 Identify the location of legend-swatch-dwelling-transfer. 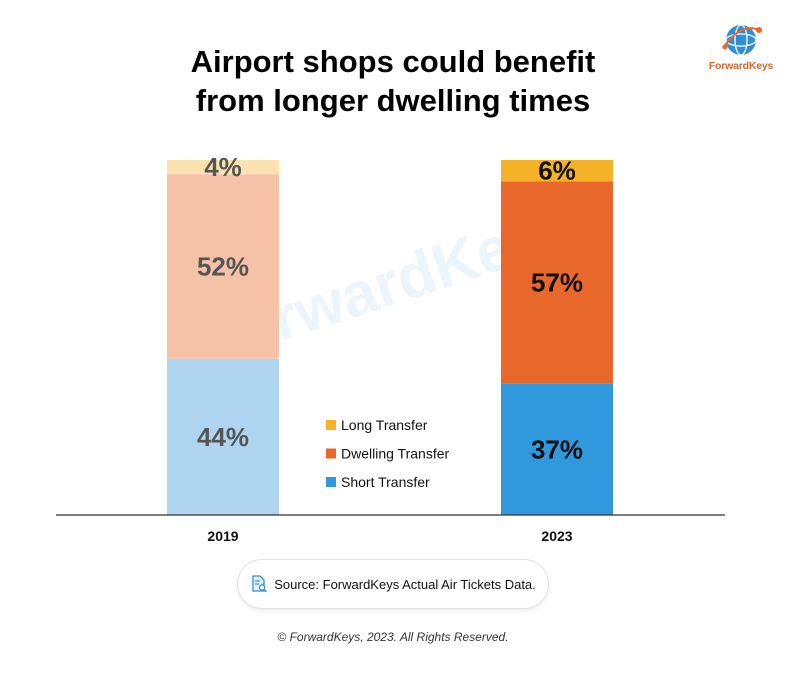
(331, 453).